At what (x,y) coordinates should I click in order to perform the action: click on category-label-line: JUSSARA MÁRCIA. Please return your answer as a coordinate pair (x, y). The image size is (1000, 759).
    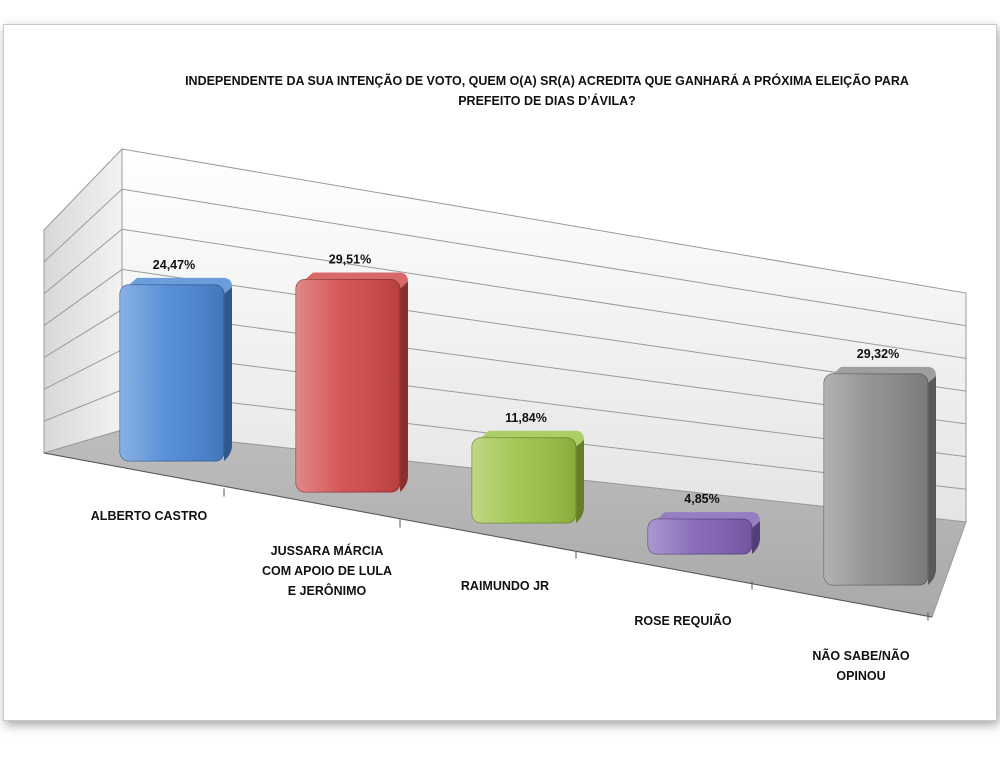
    Looking at the image, I should click on (327, 550).